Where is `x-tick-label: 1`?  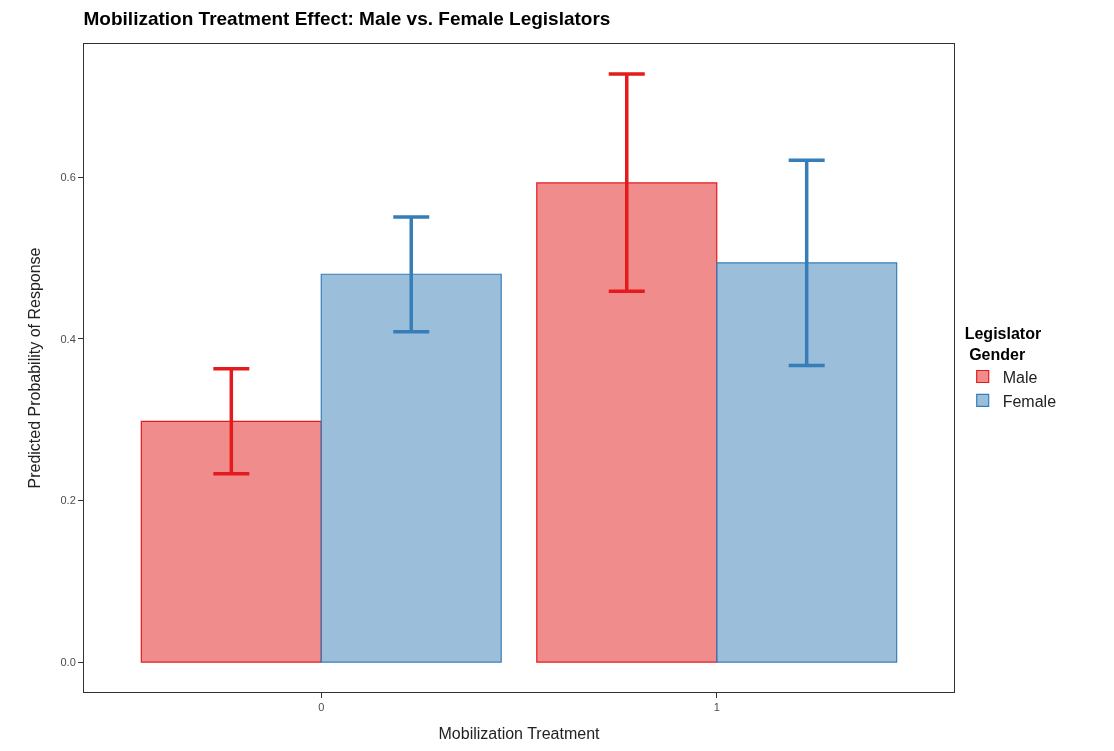
x-tick-label: 1 is located at coordinates (716, 707).